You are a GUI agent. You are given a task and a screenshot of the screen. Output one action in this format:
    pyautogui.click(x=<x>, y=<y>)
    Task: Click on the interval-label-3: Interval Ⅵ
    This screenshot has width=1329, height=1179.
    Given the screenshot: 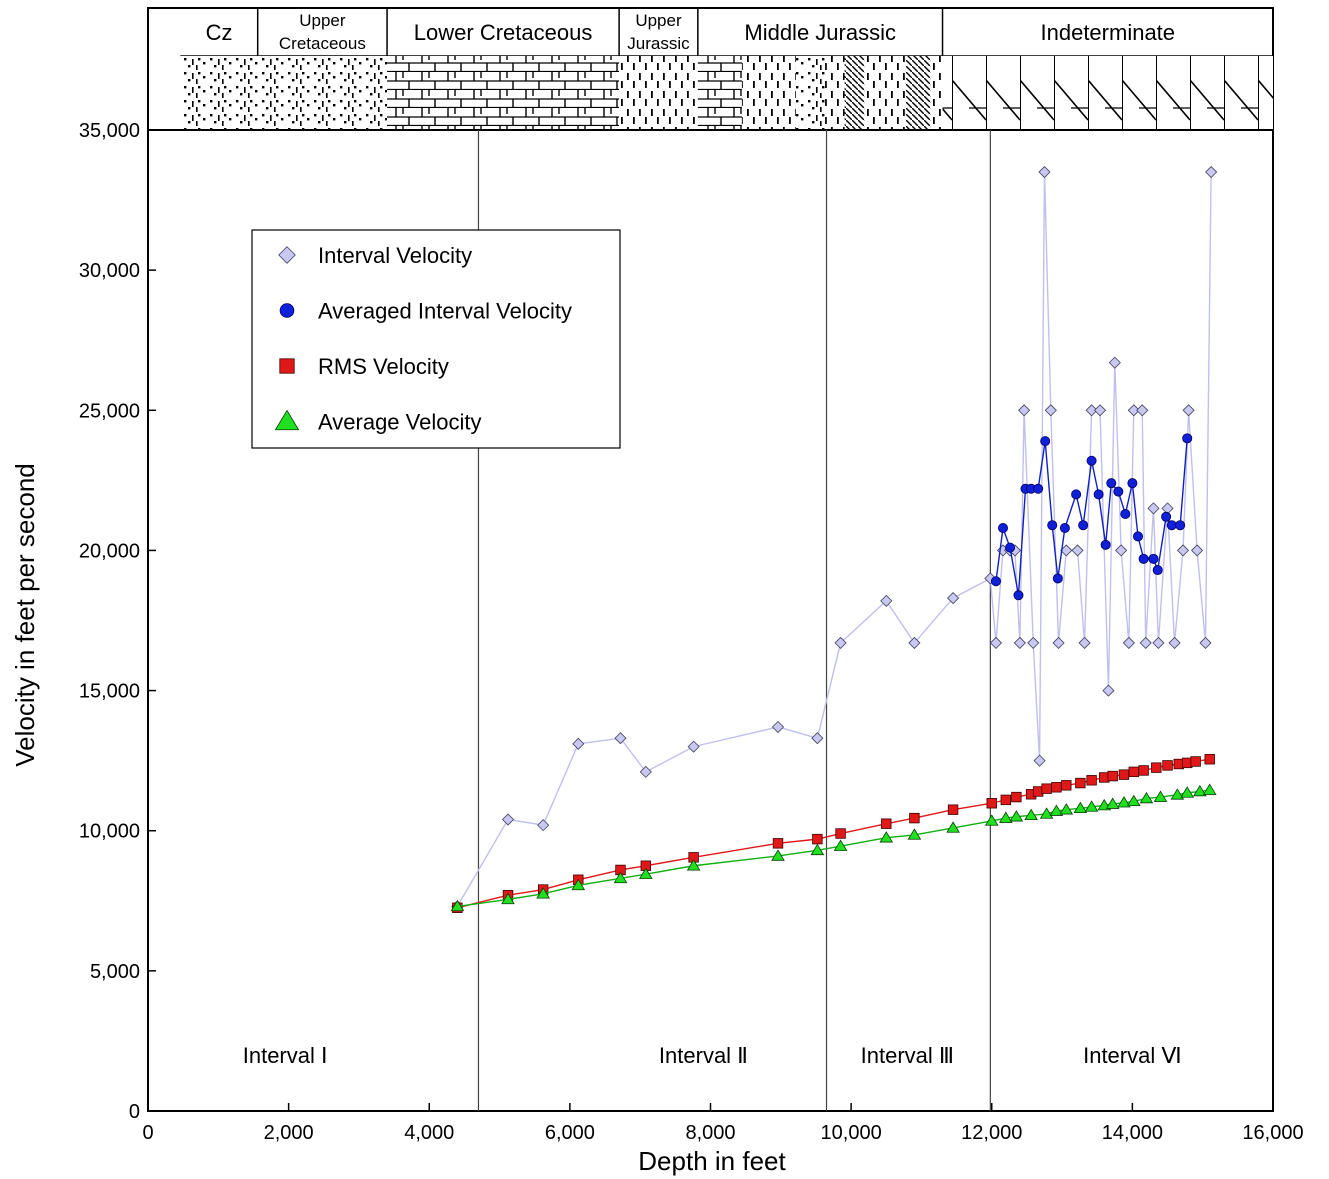 What is the action you would take?
    pyautogui.click(x=1132, y=1055)
    